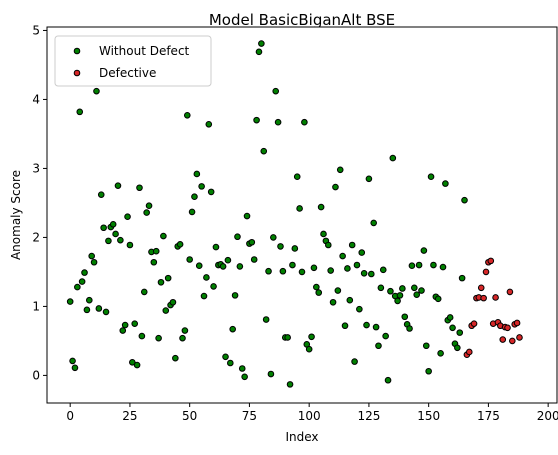 The image size is (558, 455). What do you see at coordinates (301, 437) in the screenshot?
I see `x-axis-label: Index` at bounding box center [301, 437].